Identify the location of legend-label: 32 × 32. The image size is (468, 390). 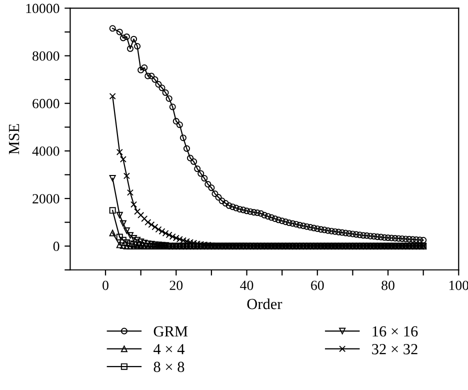
(395, 349).